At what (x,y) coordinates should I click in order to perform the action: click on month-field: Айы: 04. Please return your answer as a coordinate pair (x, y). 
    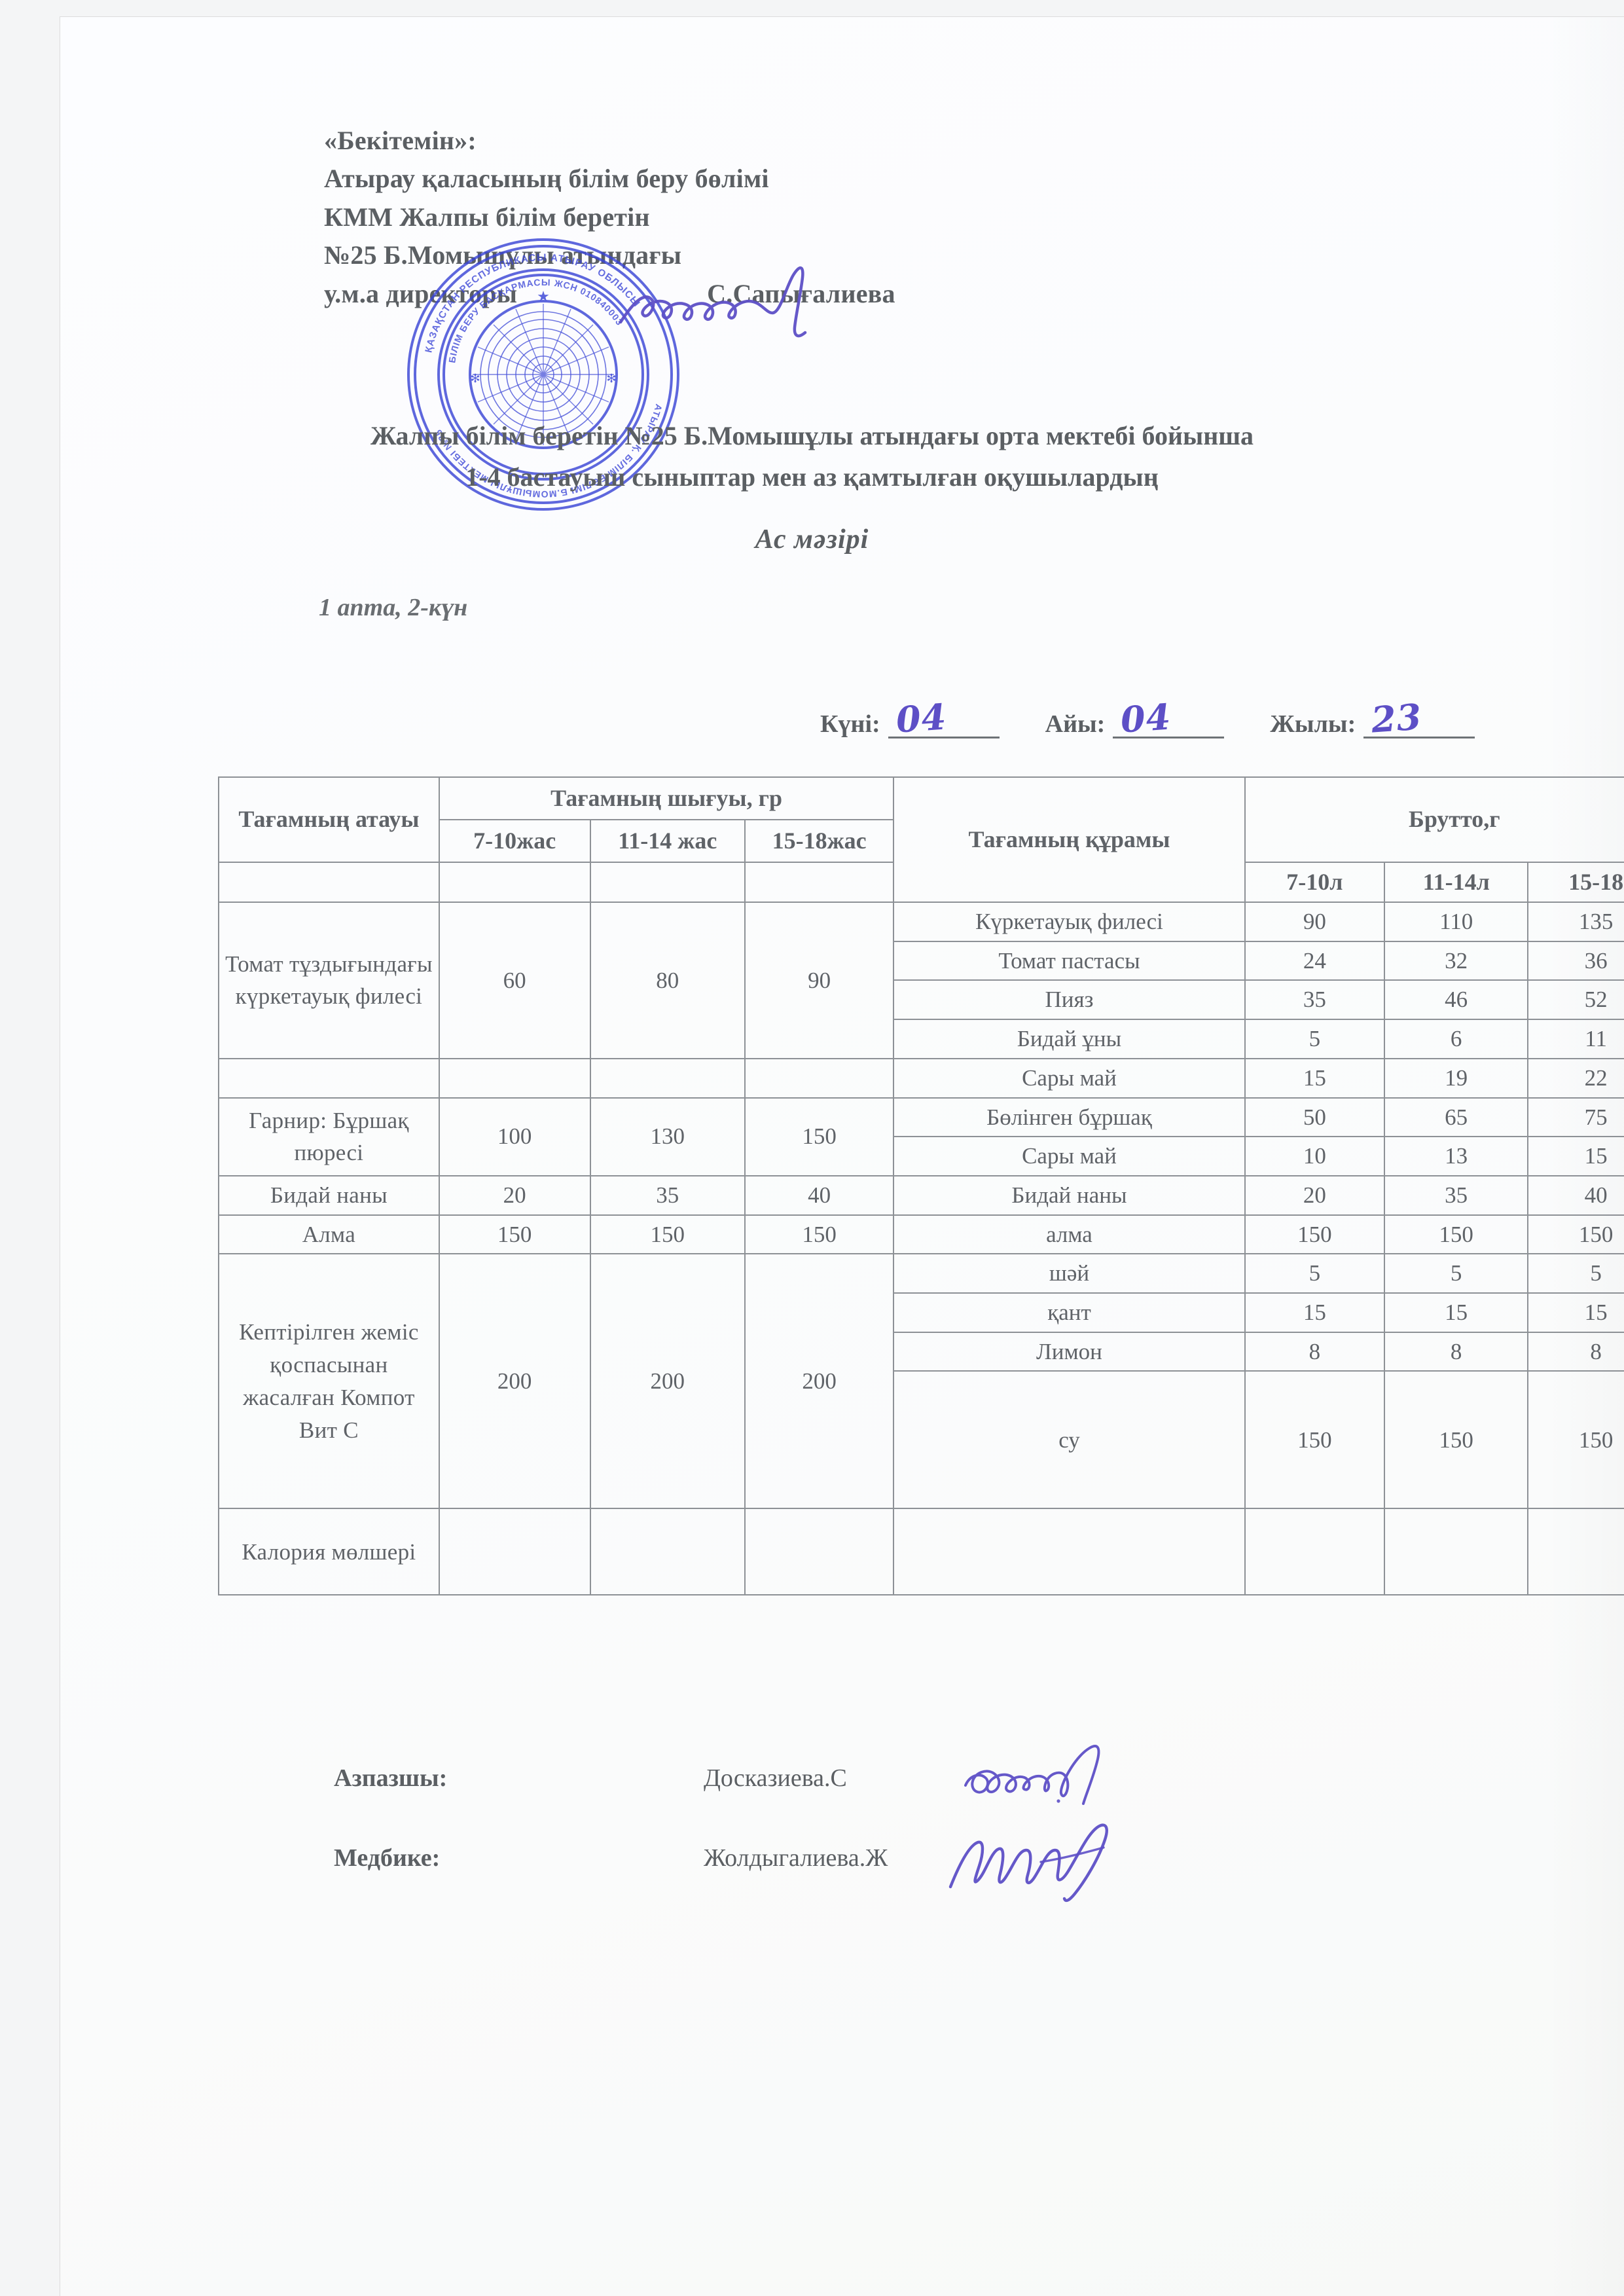
    Looking at the image, I should click on (1135, 718).